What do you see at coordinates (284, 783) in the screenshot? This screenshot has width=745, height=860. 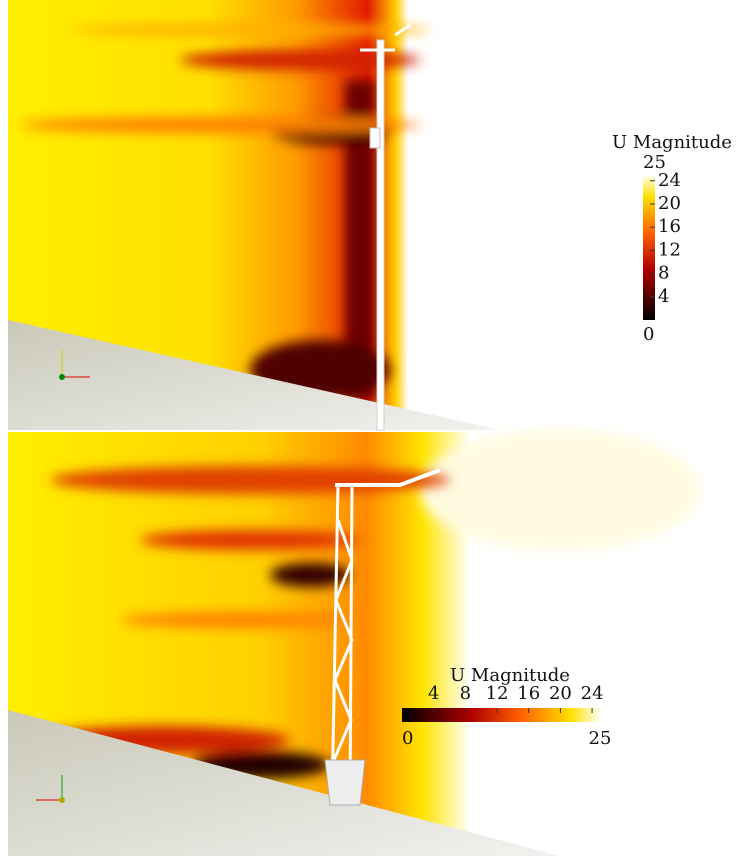 I see `ground` at bounding box center [284, 783].